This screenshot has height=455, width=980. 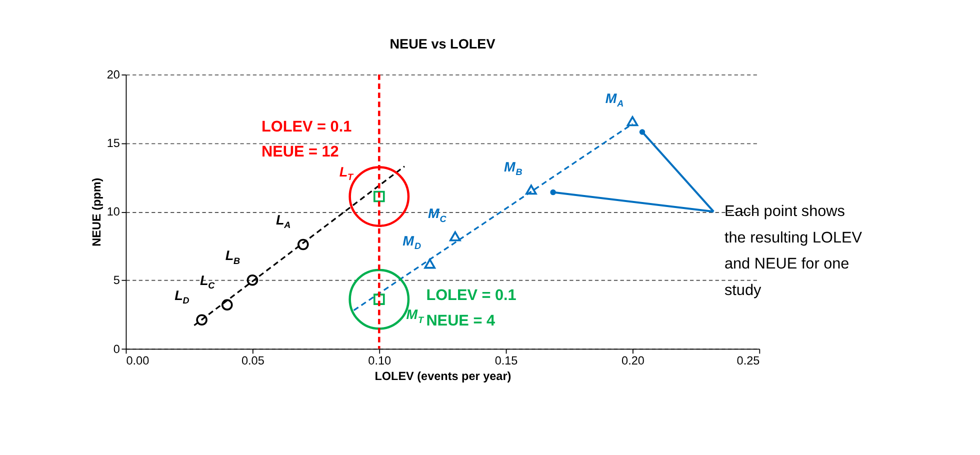 I want to click on x-axis-title: LOLEV (events per year), so click(x=443, y=376).